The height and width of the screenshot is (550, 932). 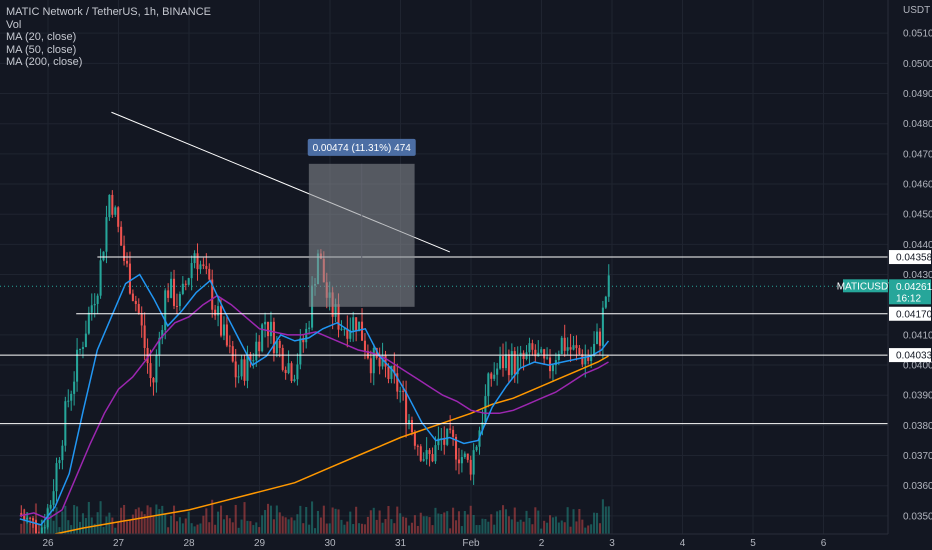 I want to click on time-tick-label: 27, so click(x=119, y=543).